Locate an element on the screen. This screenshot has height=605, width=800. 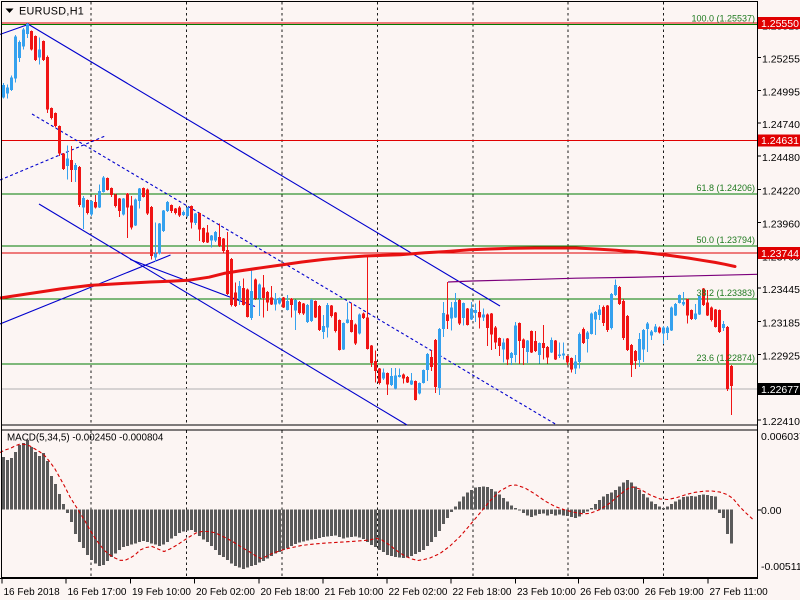
svg-text: 23.6 (1.22874) is located at coordinates (725, 358).